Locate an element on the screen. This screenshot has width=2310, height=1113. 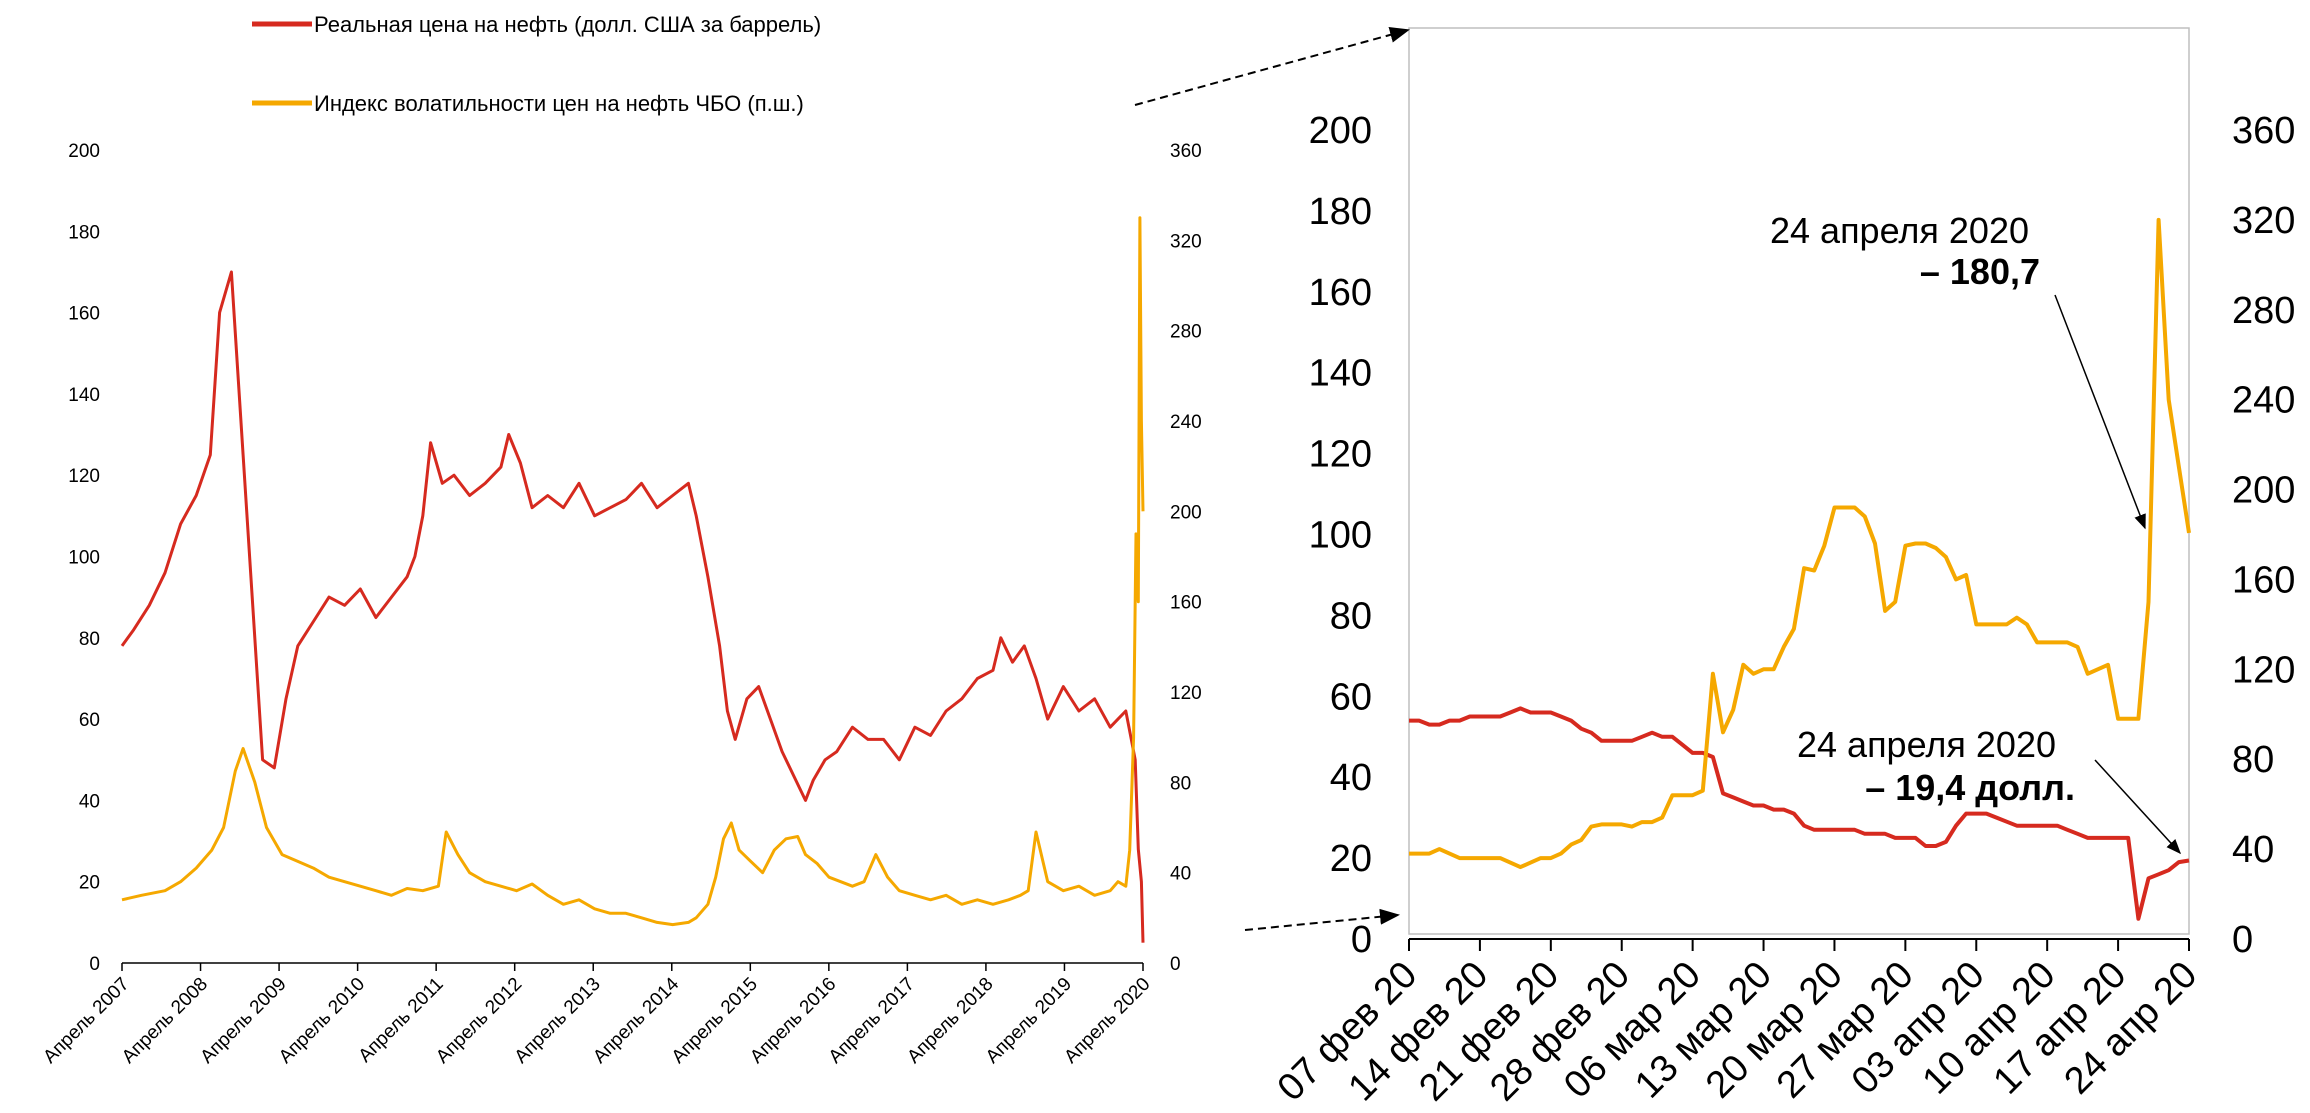
series-line-oil-price is located at coordinates (1799, 813).